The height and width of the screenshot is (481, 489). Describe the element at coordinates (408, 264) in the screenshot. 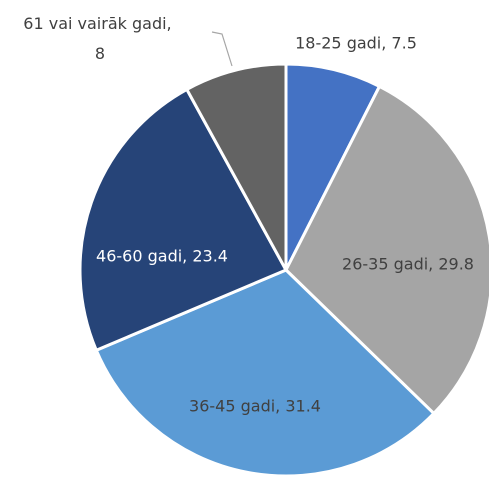

I see `data-label: 26-35 gadi, 29.8` at that location.